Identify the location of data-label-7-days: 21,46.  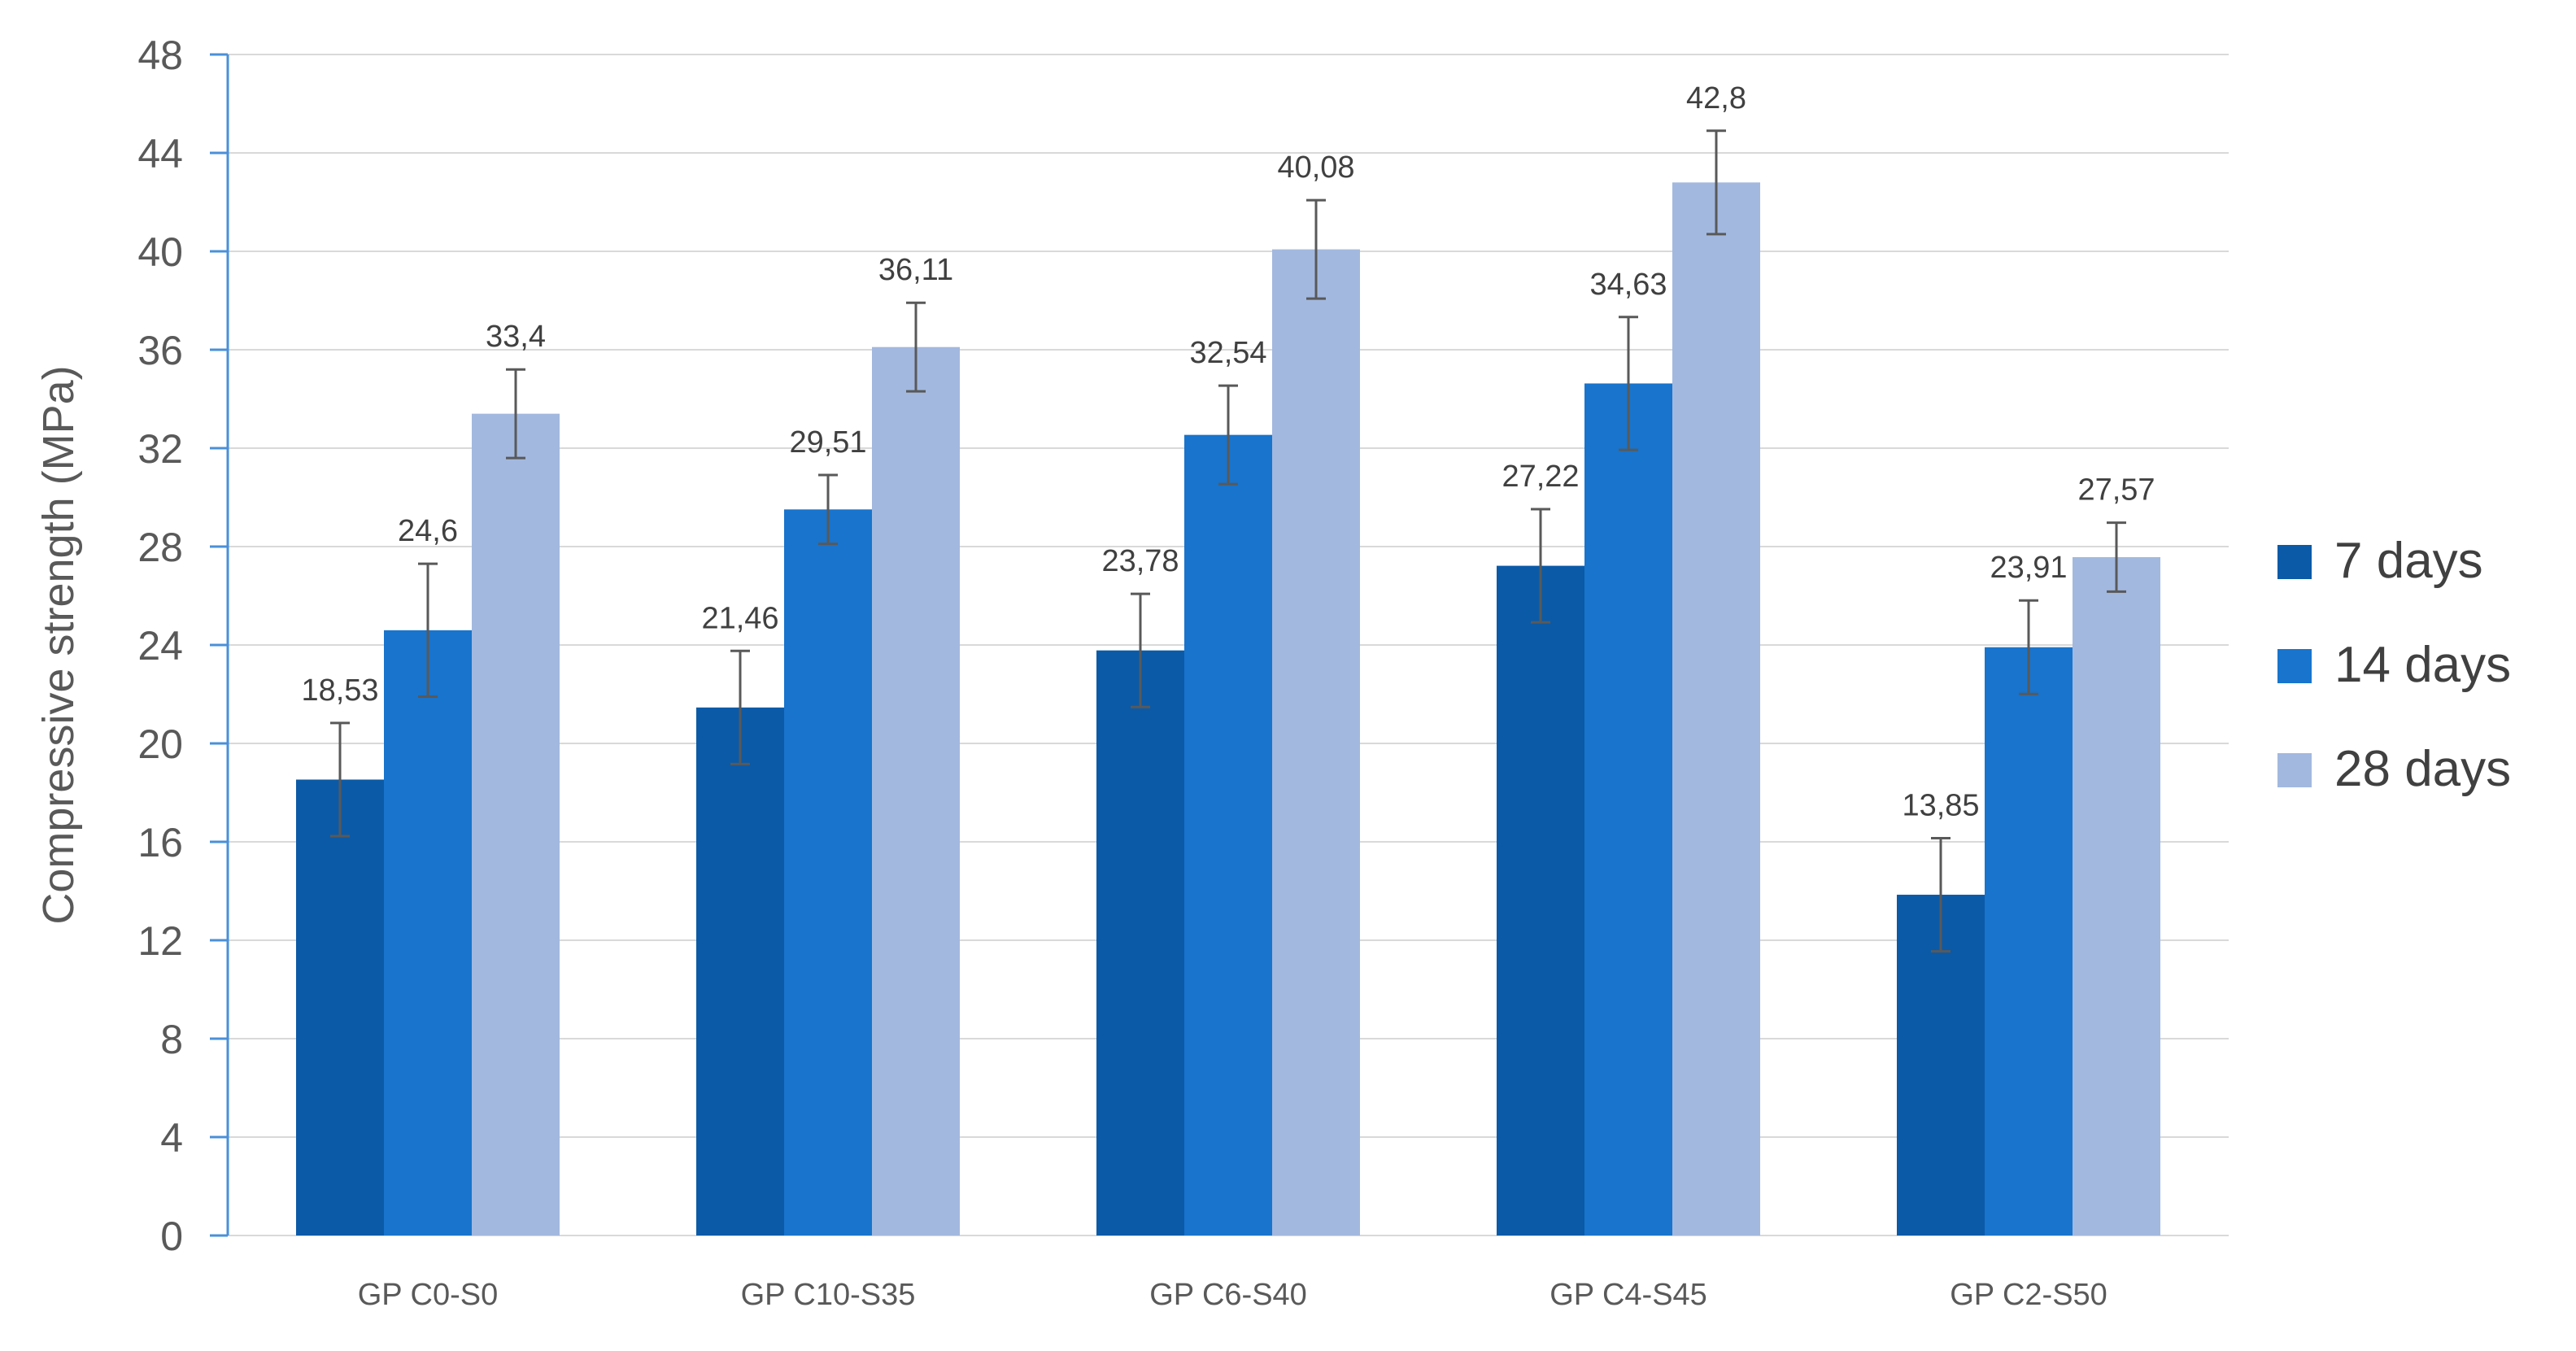
(739, 618).